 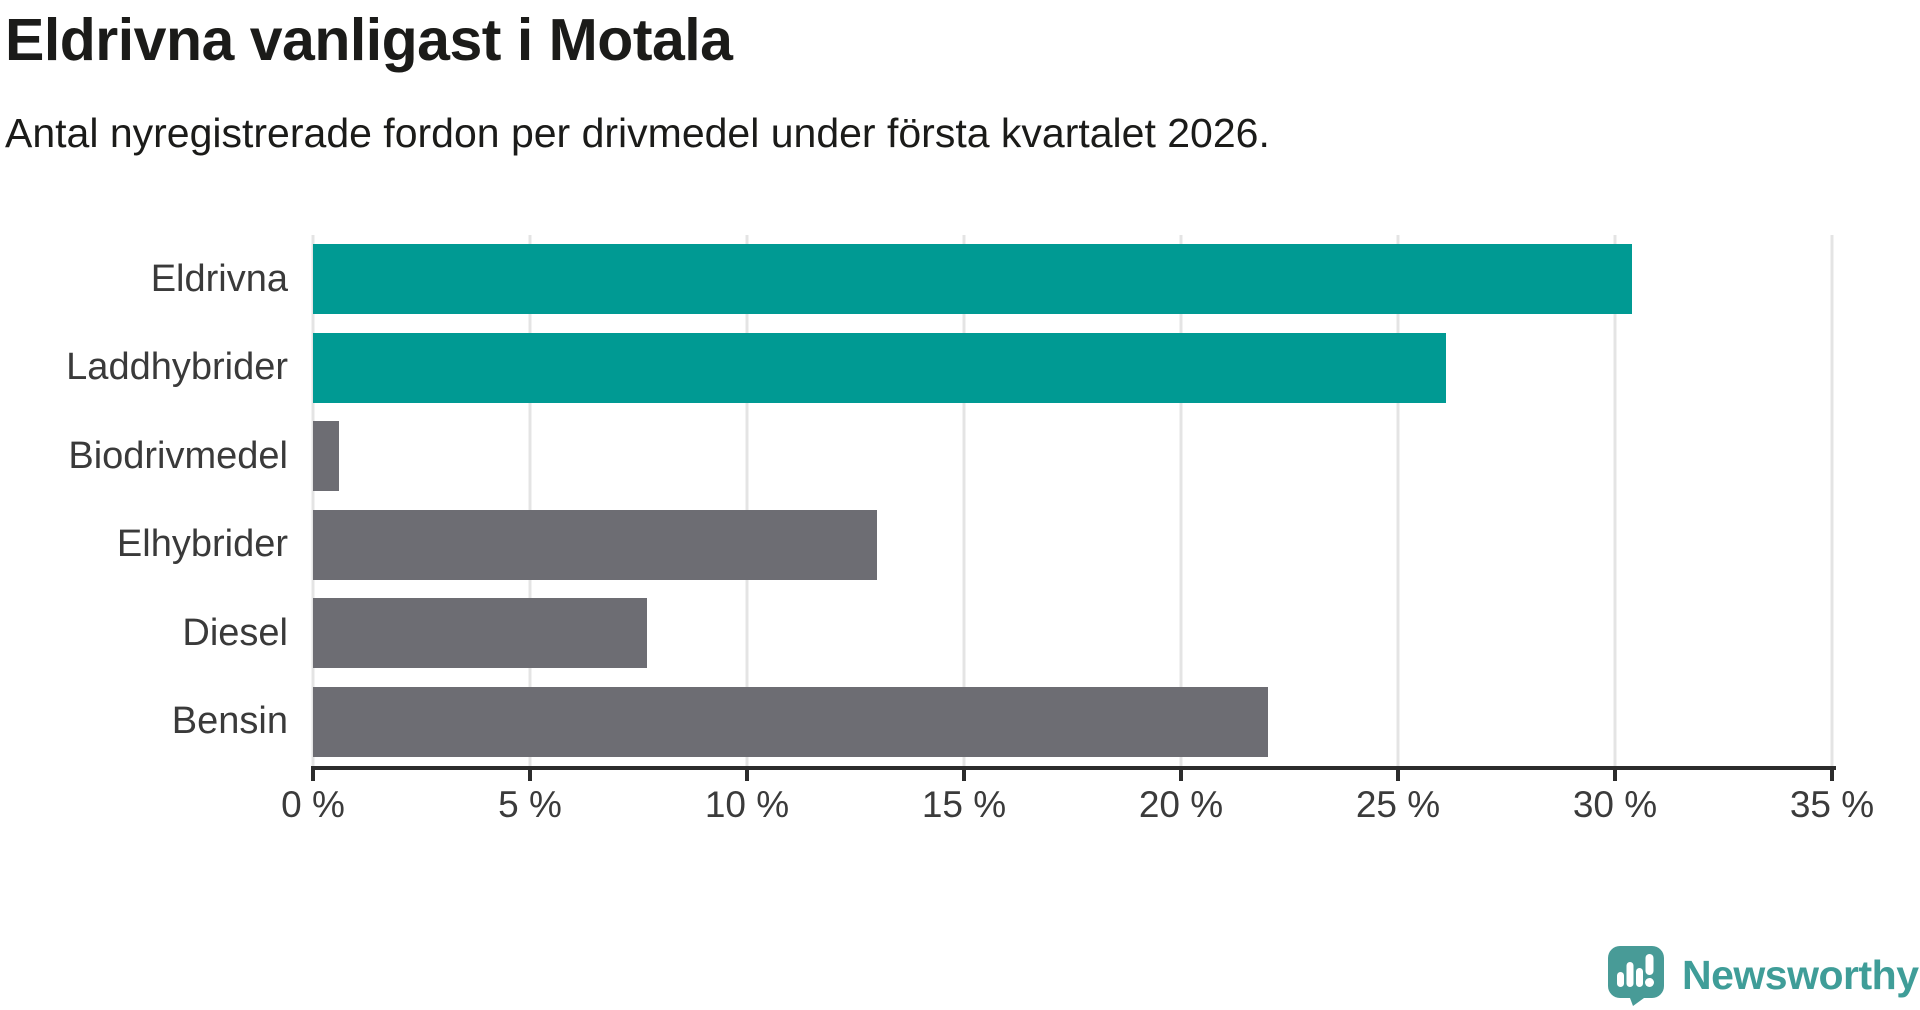 What do you see at coordinates (1072, 456) in the screenshot?
I see `bar-row-biodrivmedel` at bounding box center [1072, 456].